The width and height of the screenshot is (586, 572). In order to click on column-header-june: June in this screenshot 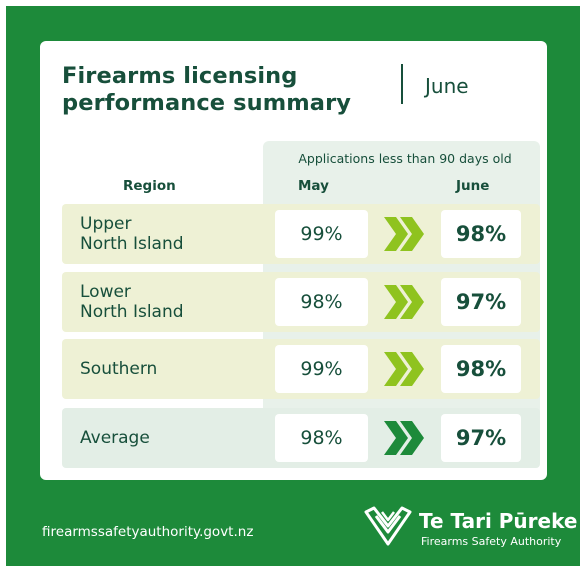, I will do `click(473, 186)`.